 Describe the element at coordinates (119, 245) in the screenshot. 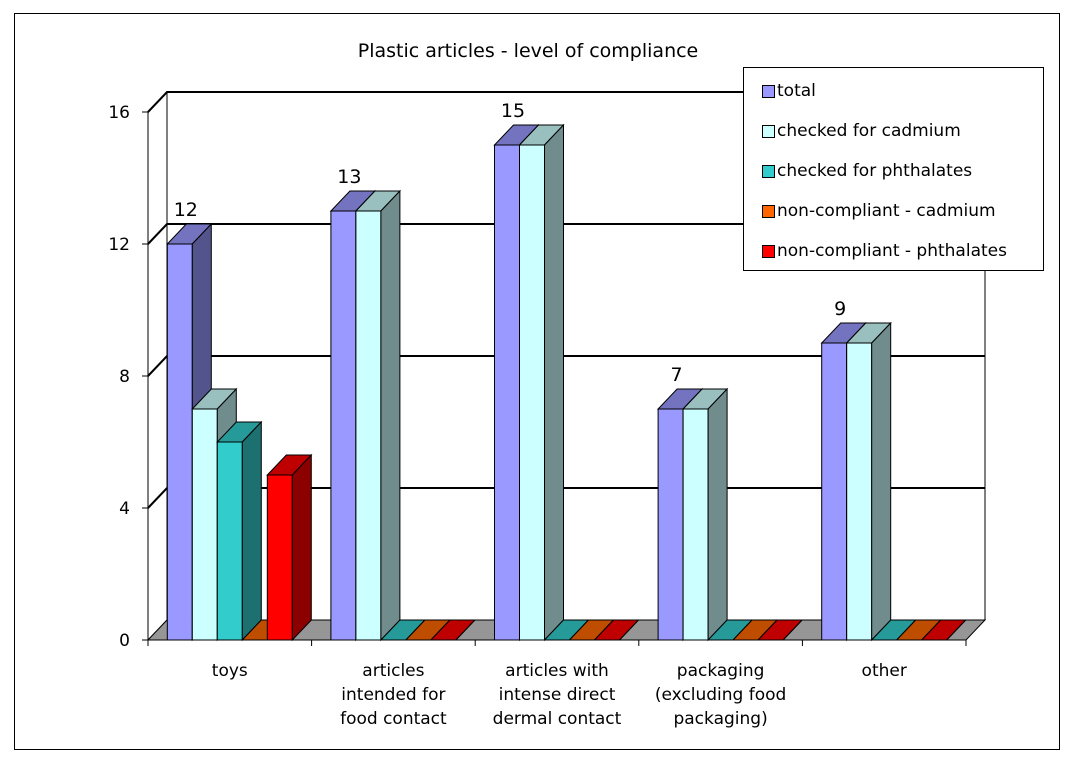

I see `y-tick-label: 12` at that location.